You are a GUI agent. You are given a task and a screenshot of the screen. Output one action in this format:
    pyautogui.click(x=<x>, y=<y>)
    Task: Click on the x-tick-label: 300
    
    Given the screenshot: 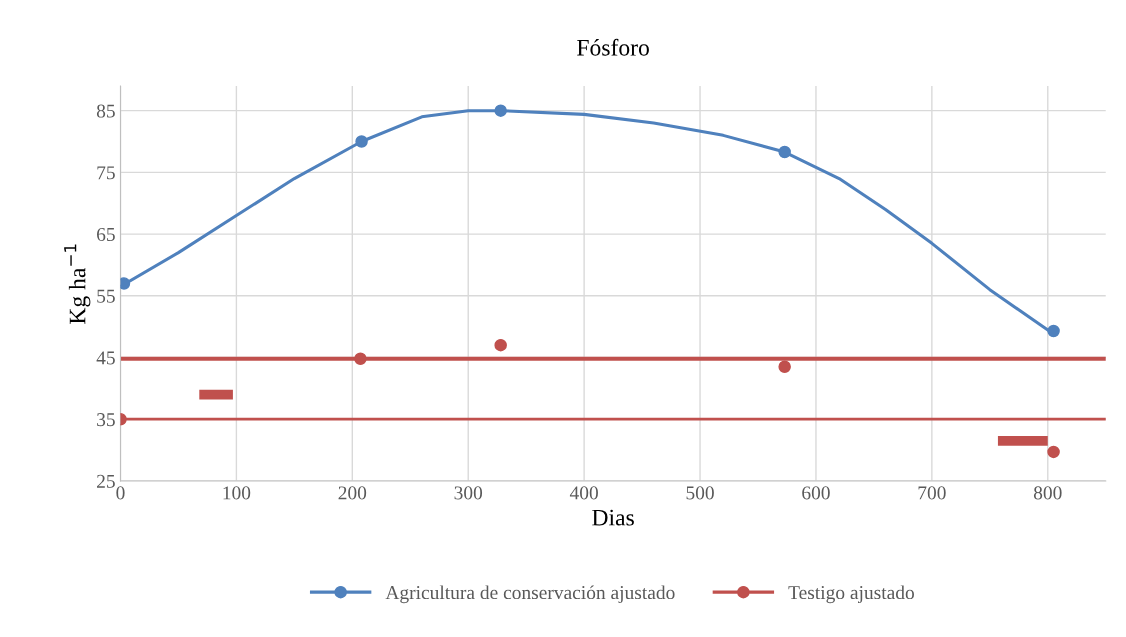 What is the action you would take?
    pyautogui.click(x=468, y=493)
    